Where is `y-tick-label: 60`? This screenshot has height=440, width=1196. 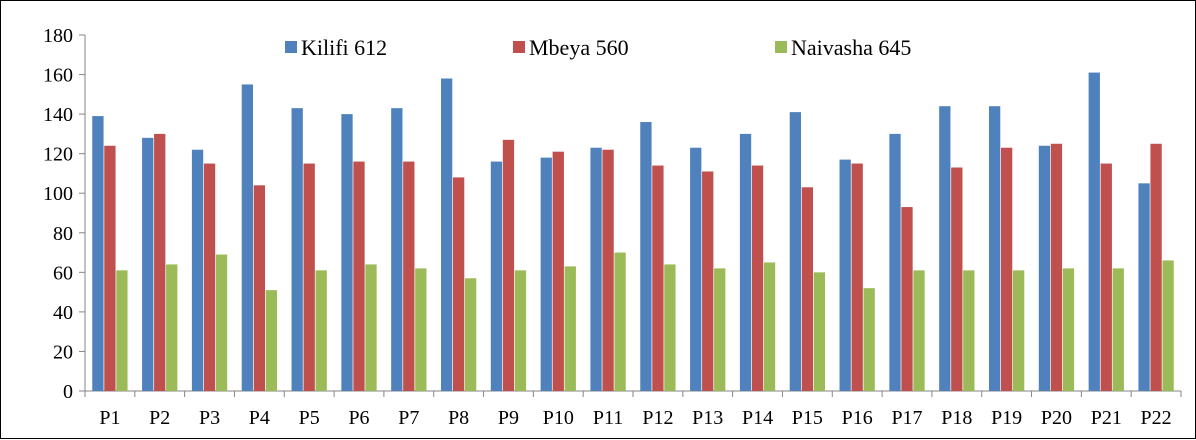
y-tick-label: 60 is located at coordinates (63, 273).